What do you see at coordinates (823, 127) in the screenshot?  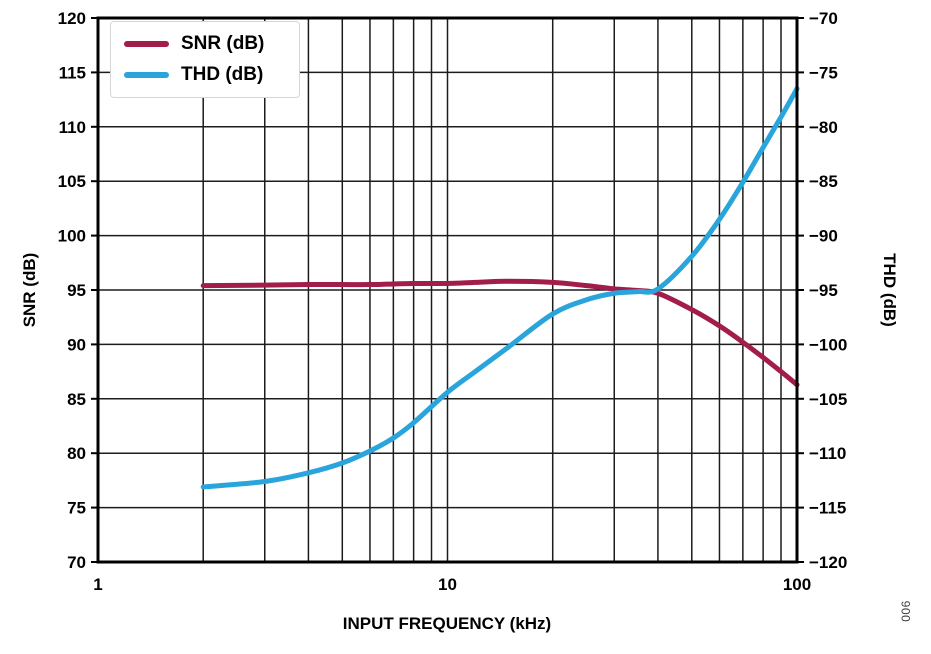 I see `right-tick-label--80: −80` at bounding box center [823, 127].